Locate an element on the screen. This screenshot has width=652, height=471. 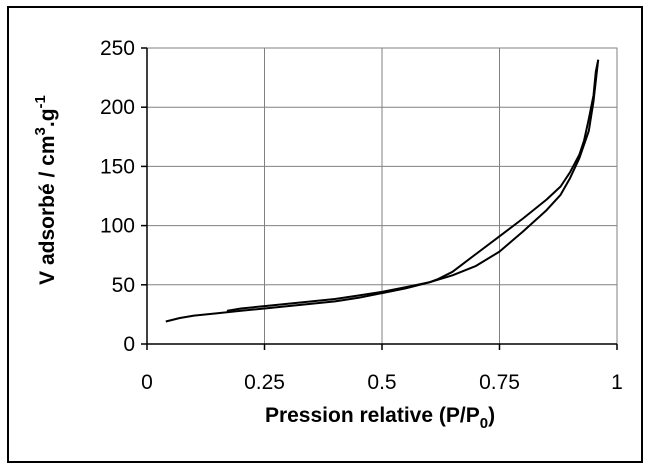
y-axis-label: V adsorbé / cm3.g-1 is located at coordinates (45, 190).